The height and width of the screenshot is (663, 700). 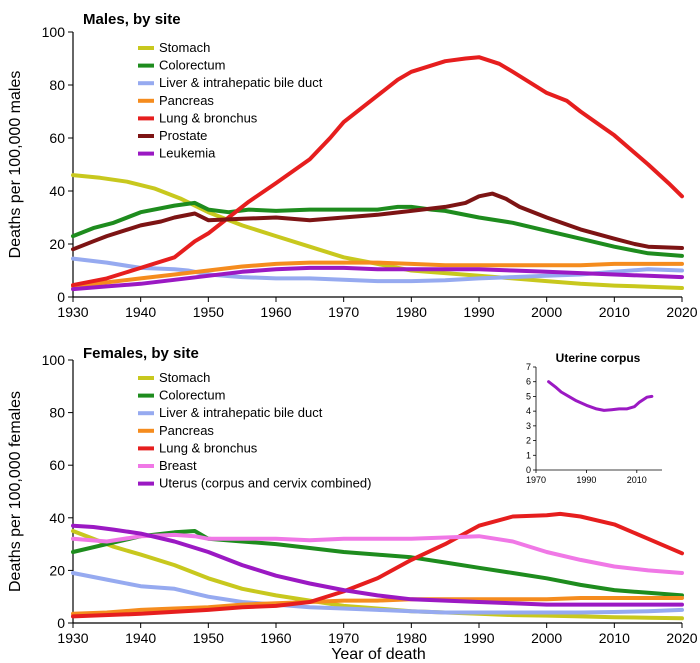 I want to click on inset-y-tick-label: 6, so click(x=528, y=382).